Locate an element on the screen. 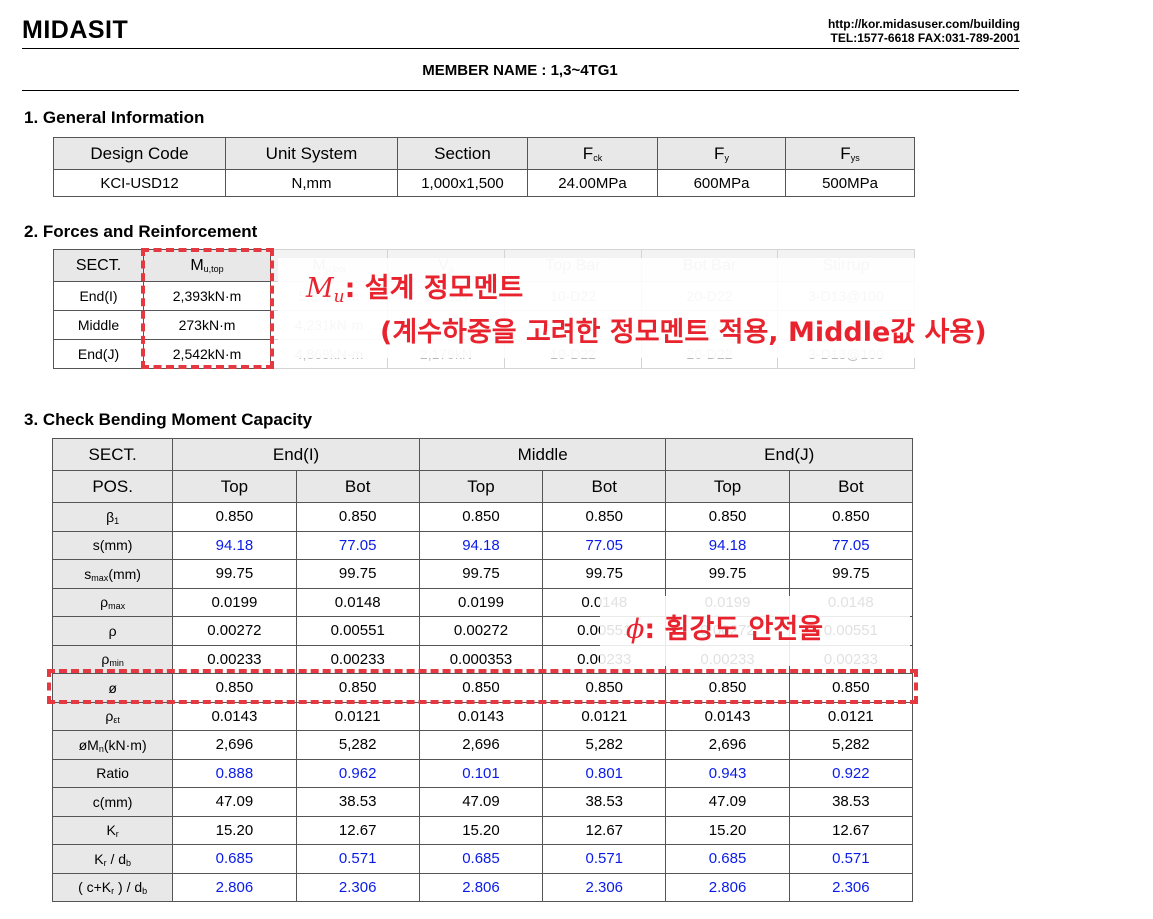  header-cell: Fys is located at coordinates (850, 153).